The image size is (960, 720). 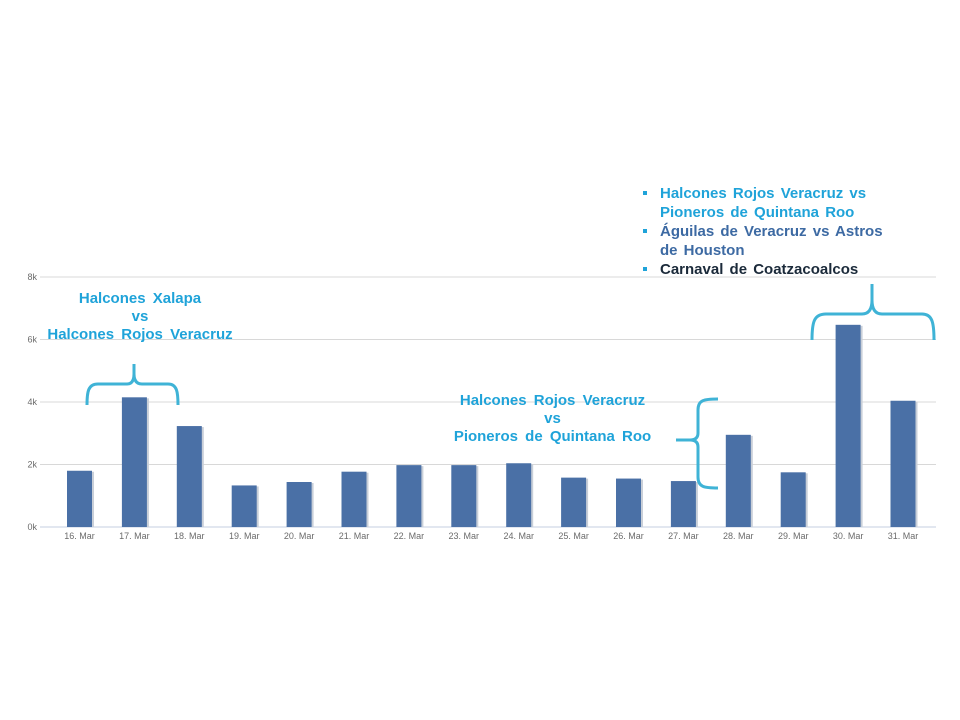 I want to click on annotation-list-item: Águilas de Veracruz vs Astros de Houston, so click(x=790, y=241).